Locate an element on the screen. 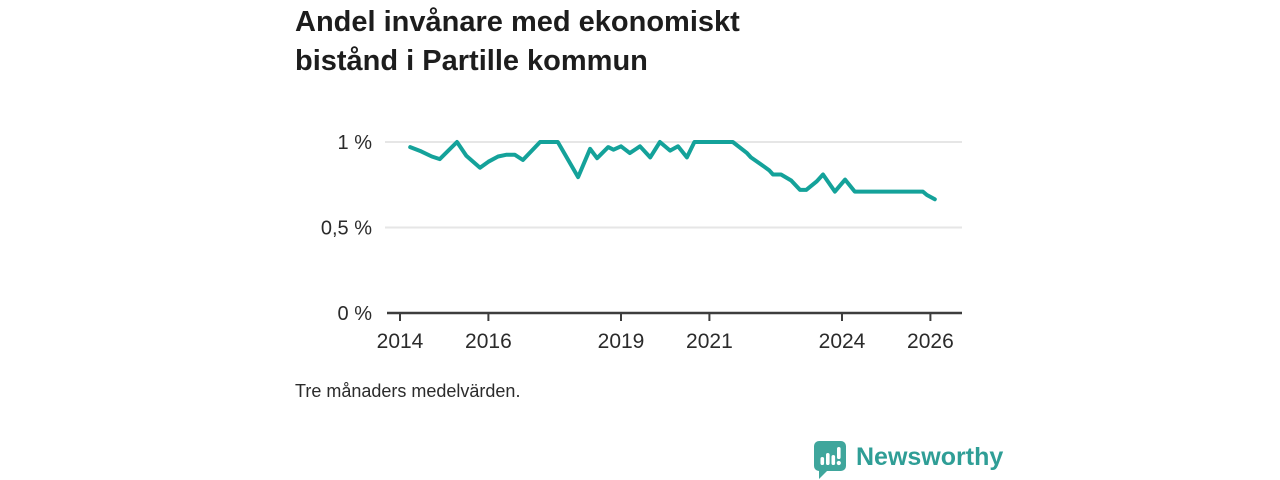 The image size is (1280, 480). chart-title-line-2: bistånd i Partille kommun is located at coordinates (471, 61).